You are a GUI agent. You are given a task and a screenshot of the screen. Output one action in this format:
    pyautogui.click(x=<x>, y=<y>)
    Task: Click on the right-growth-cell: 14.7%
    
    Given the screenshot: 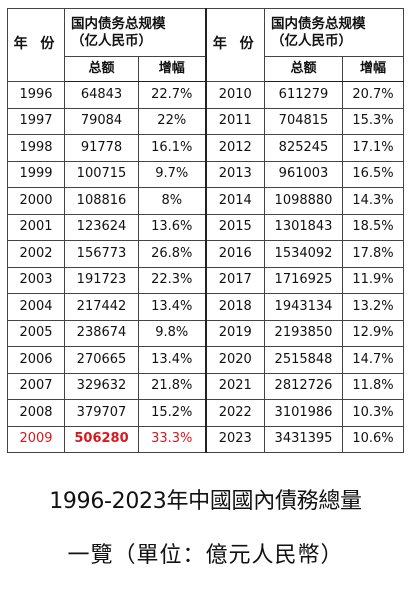 What is the action you would take?
    pyautogui.click(x=373, y=360)
    